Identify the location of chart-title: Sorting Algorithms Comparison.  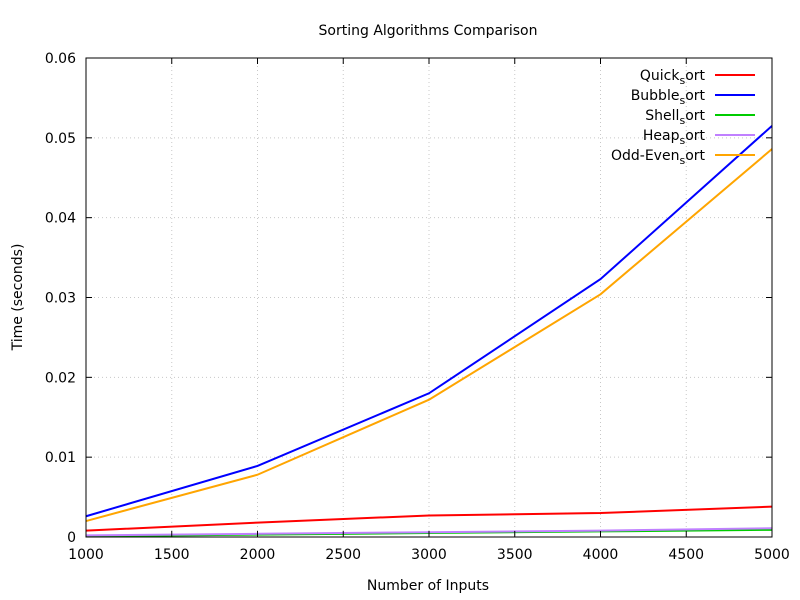
(428, 31).